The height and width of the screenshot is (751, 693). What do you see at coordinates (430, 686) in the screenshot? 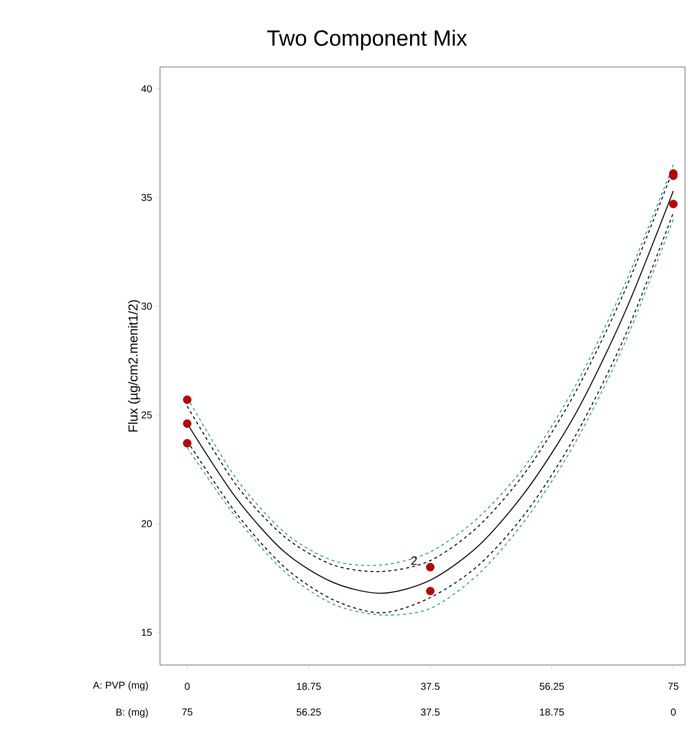
I see `x-tick-label: 37.5` at bounding box center [430, 686].